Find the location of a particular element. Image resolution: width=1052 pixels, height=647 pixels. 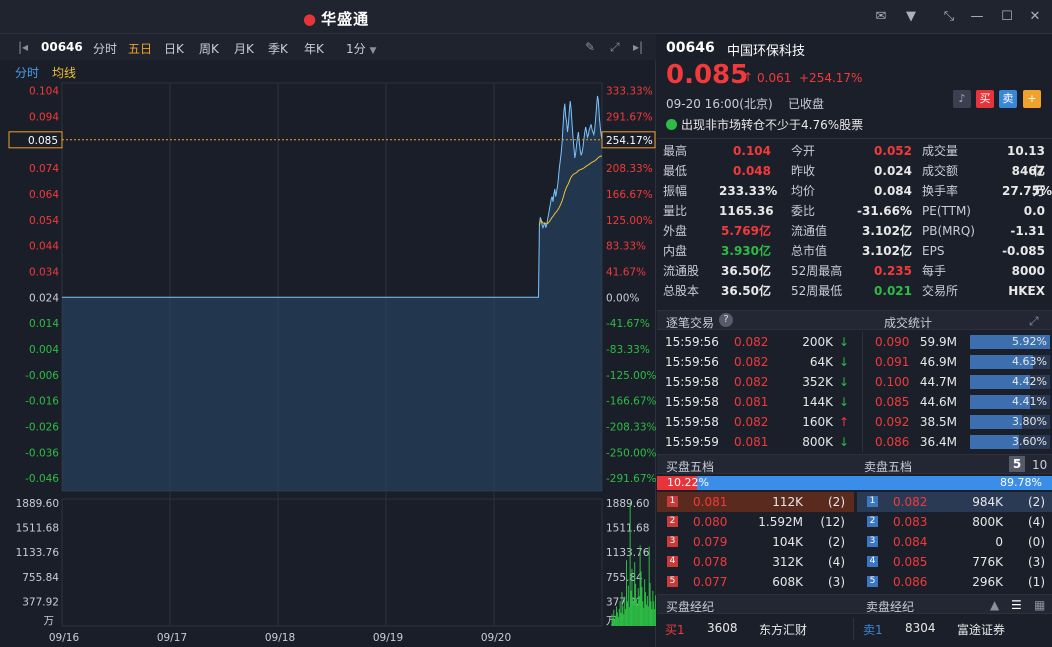

period-tab-0: 分时 is located at coordinates (105, 49).